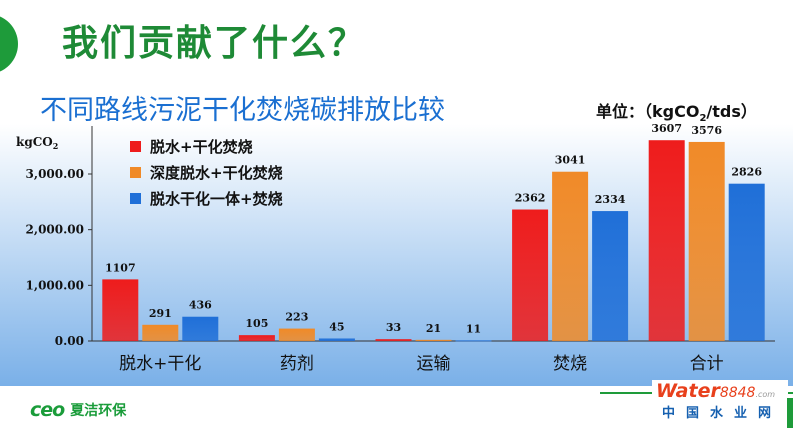 This screenshot has width=793, height=428. I want to click on data-label: 2826, so click(746, 172).